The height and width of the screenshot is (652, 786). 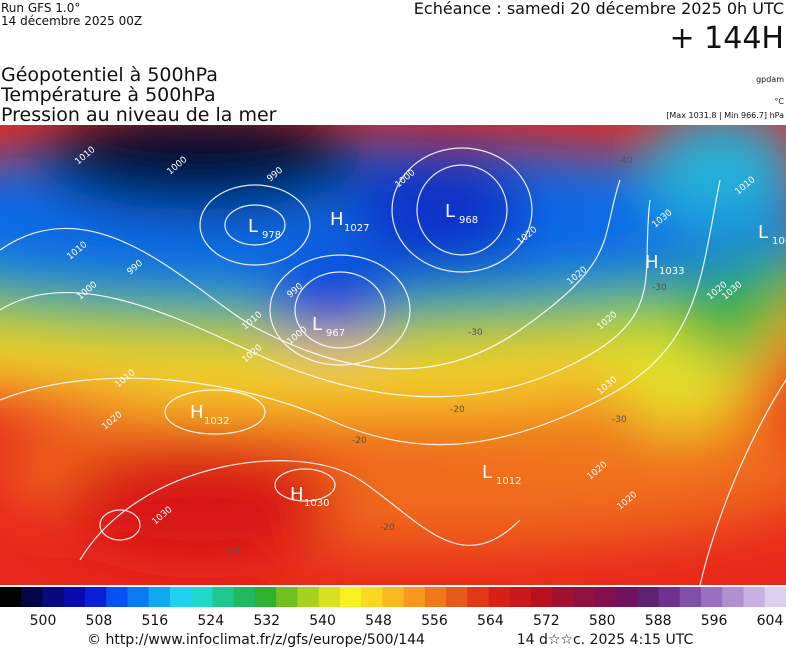 I want to click on field: Géopotentiel à 500hPa, so click(x=109, y=75).